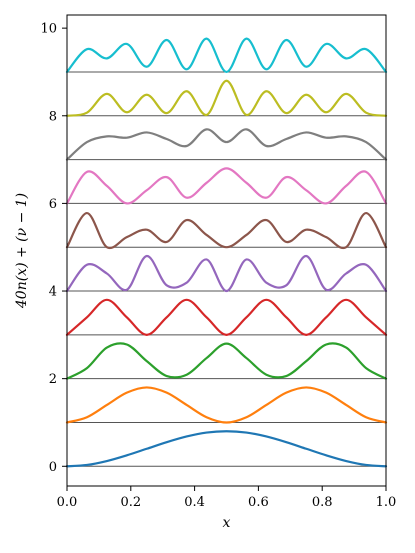 The image size is (415, 553). Describe the element at coordinates (67, 502) in the screenshot. I see `x-tick-label-0: 0.0` at that location.